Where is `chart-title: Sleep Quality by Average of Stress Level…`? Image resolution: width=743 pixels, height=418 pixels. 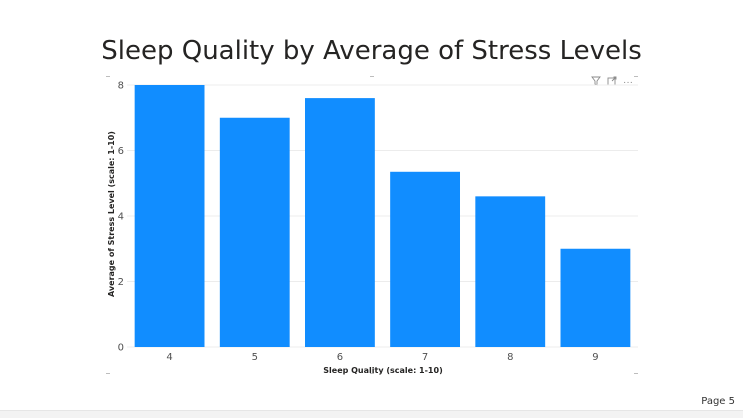
chart-title: Sleep Quality by Average of Stress Level… is located at coordinates (371, 51).